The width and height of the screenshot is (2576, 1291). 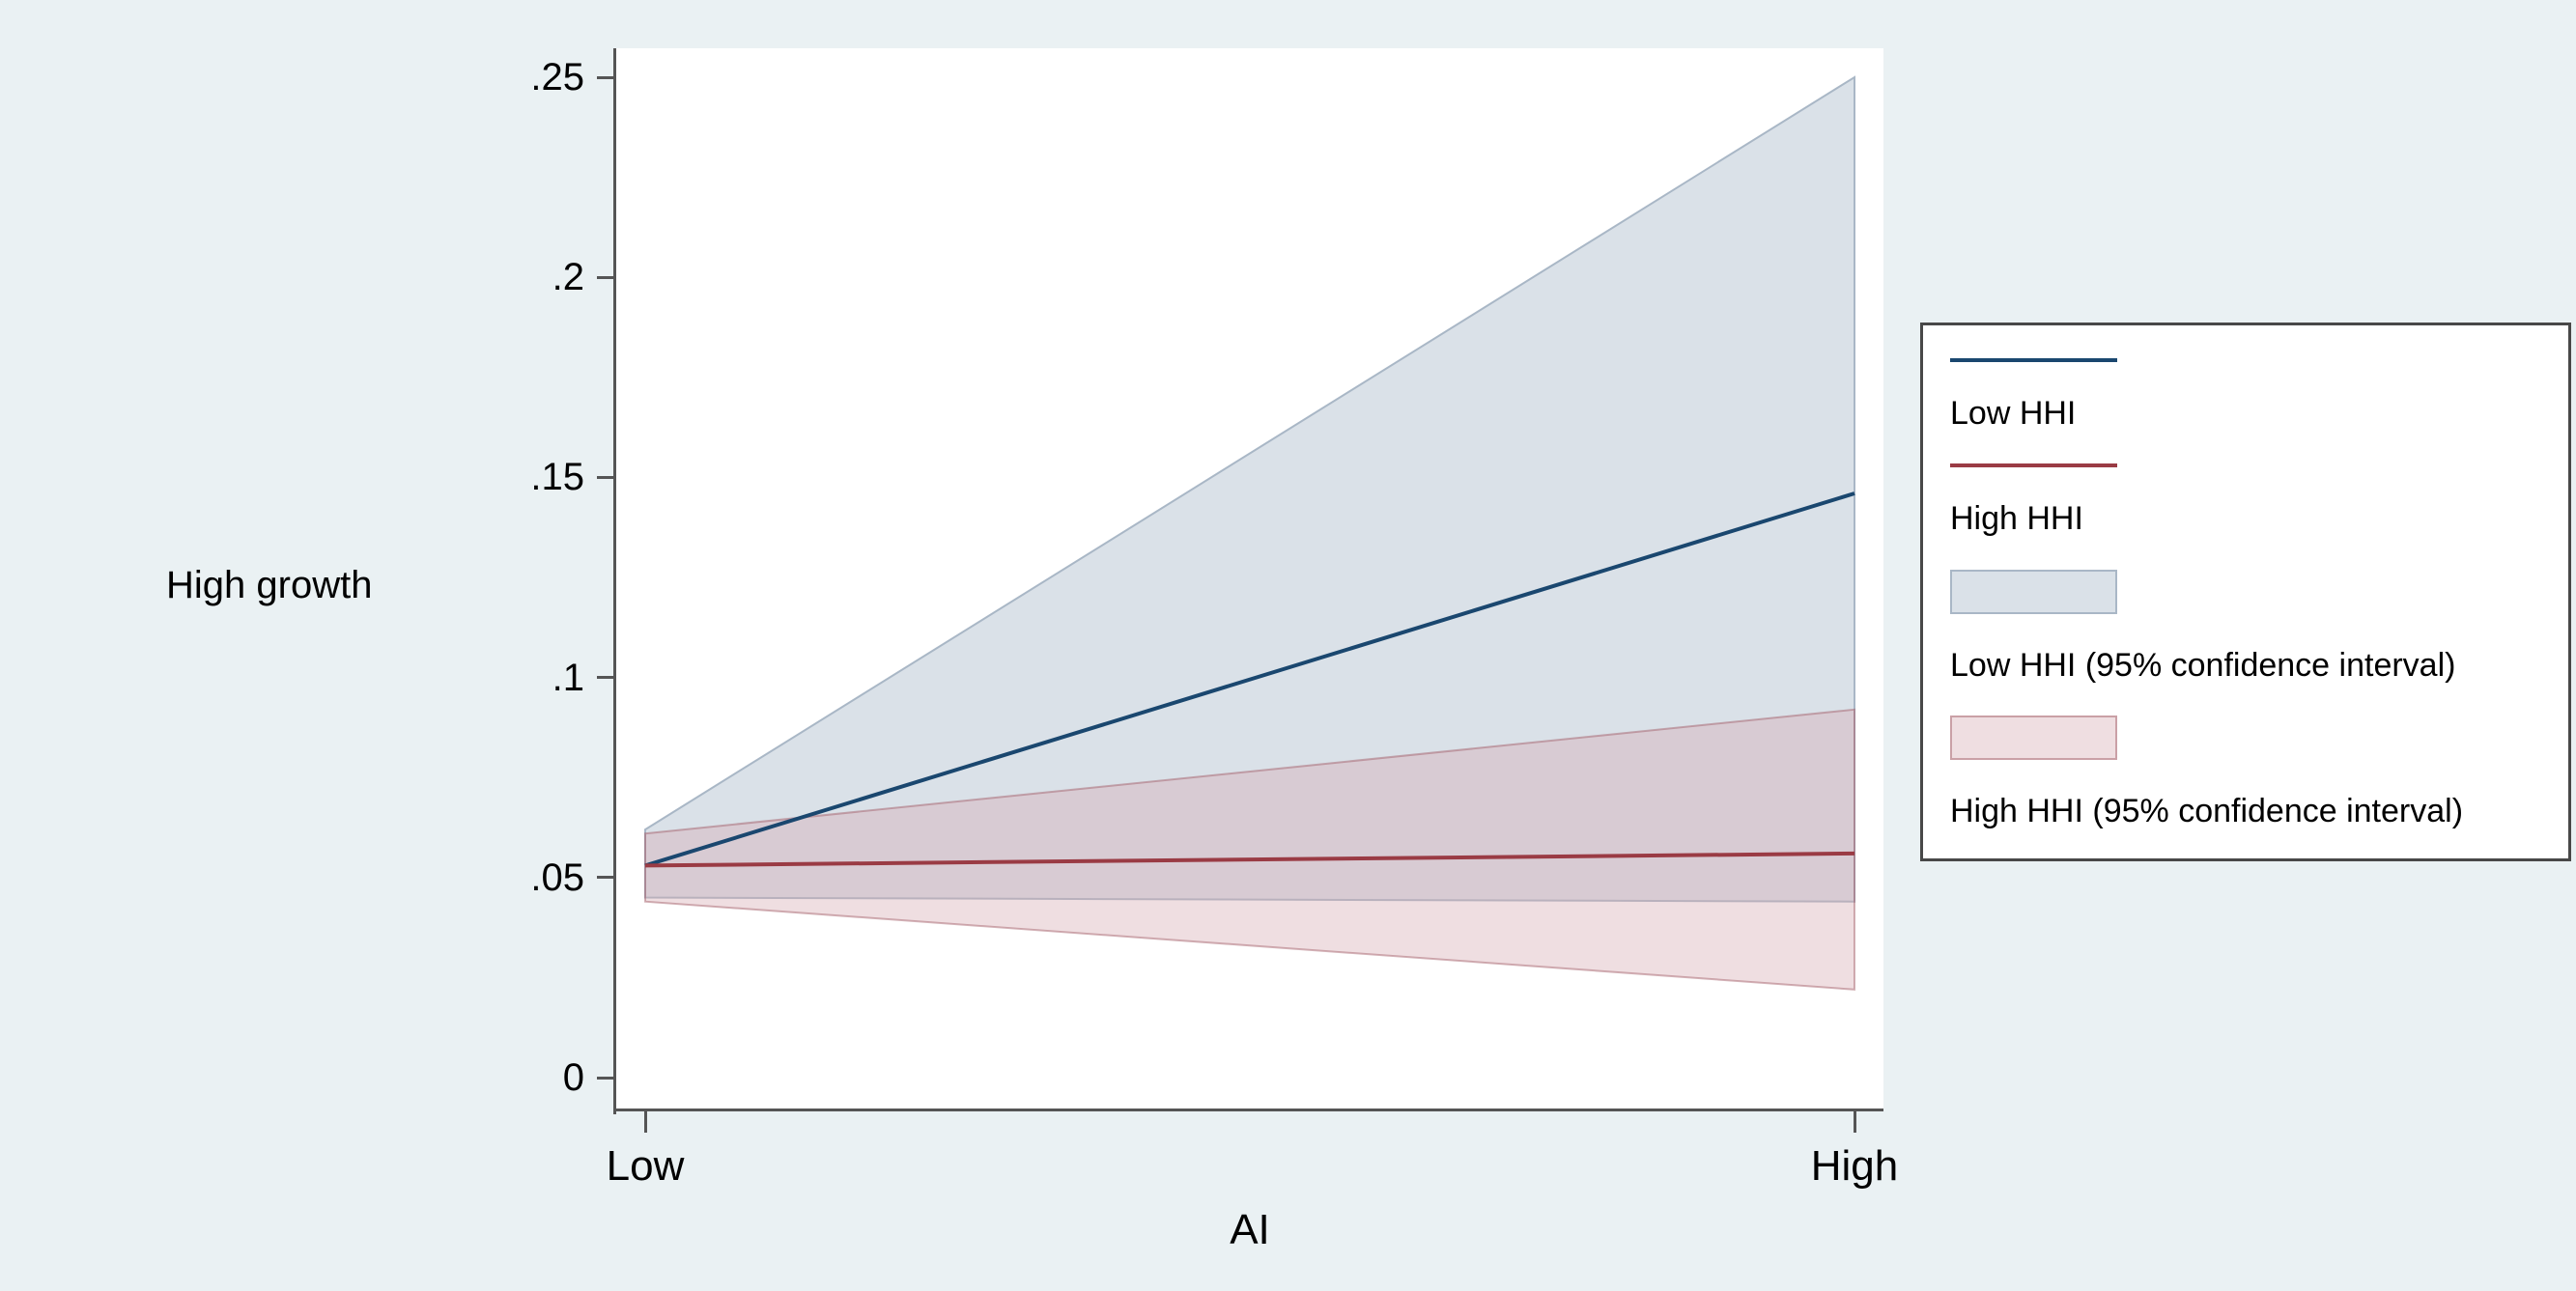 What do you see at coordinates (2203, 665) in the screenshot?
I see `legend-label-low-hhi-ci: Low HHI (95% confidence interval)` at bounding box center [2203, 665].